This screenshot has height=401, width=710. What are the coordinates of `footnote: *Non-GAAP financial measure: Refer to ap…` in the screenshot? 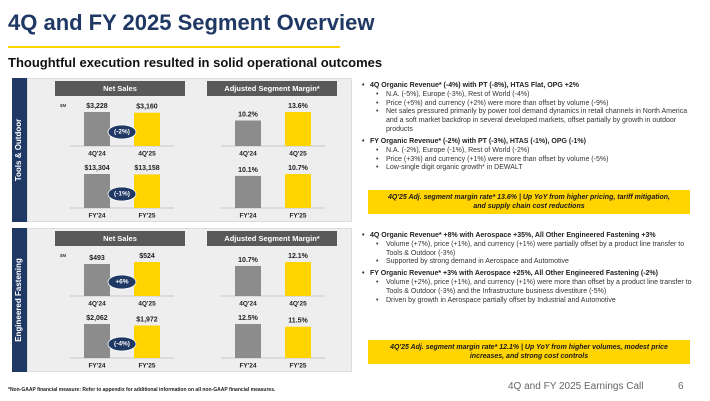 It's located at (142, 390).